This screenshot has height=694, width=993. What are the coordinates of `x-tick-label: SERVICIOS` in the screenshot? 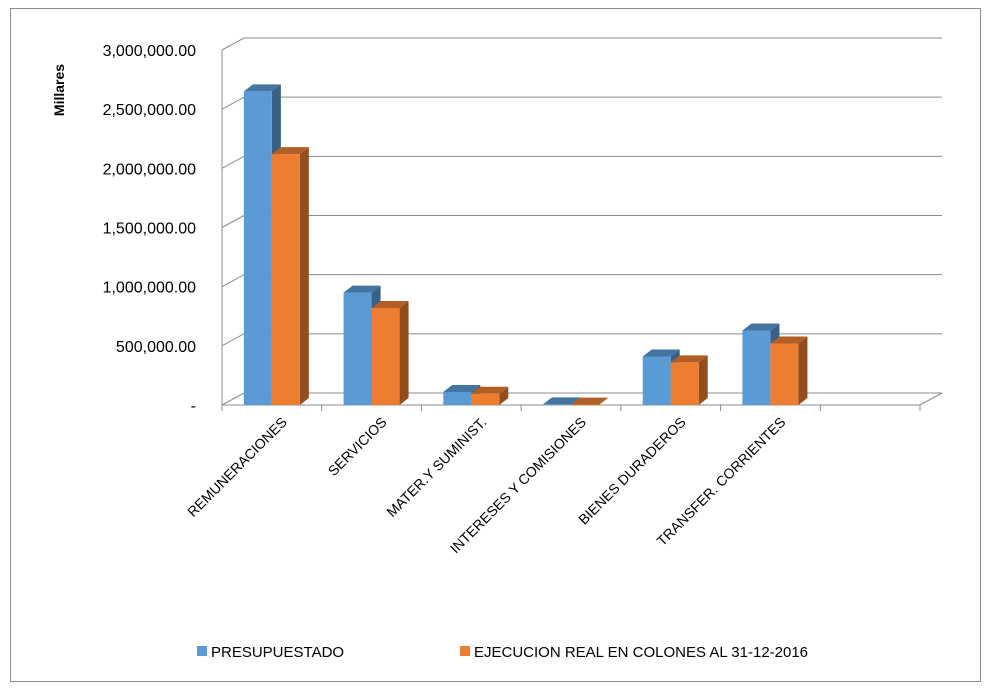 It's located at (357, 446).